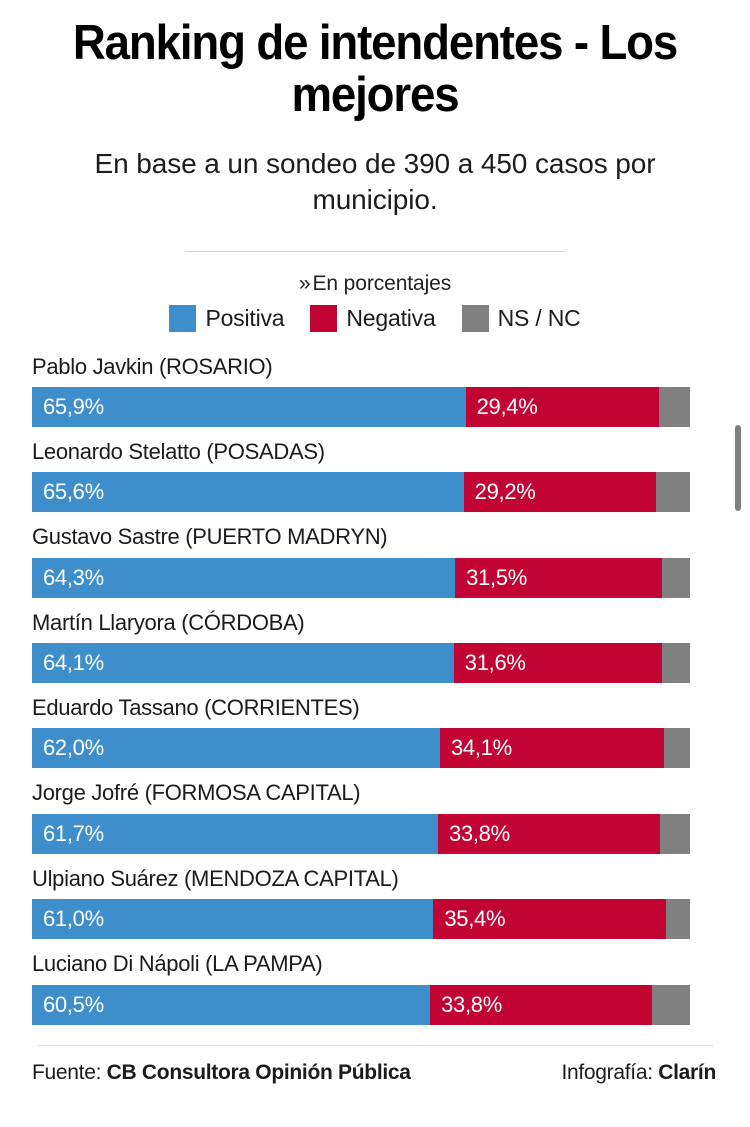 The height and width of the screenshot is (1127, 750). I want to click on bar-segment-positiva: 61,7%, so click(235, 833).